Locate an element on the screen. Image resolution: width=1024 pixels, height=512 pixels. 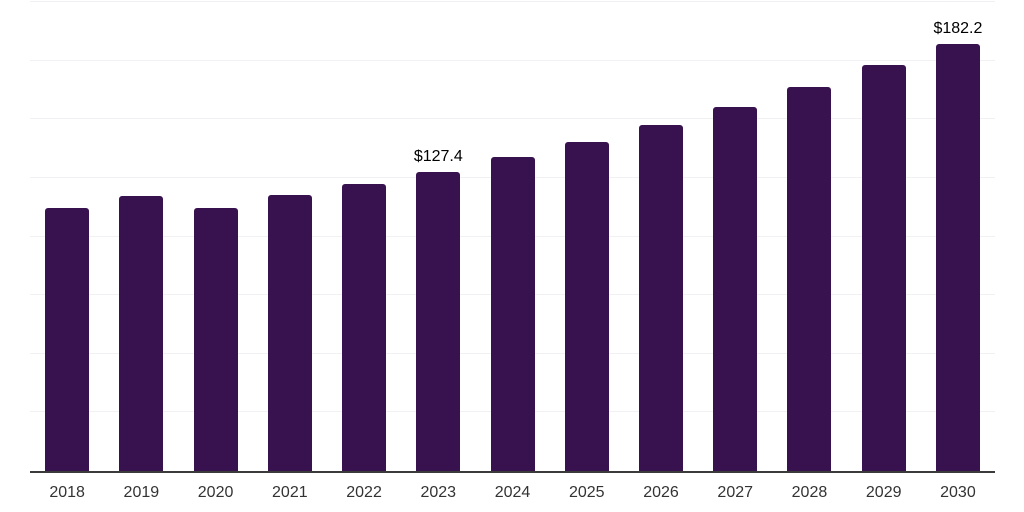
bar-2019 is located at coordinates (141, 333).